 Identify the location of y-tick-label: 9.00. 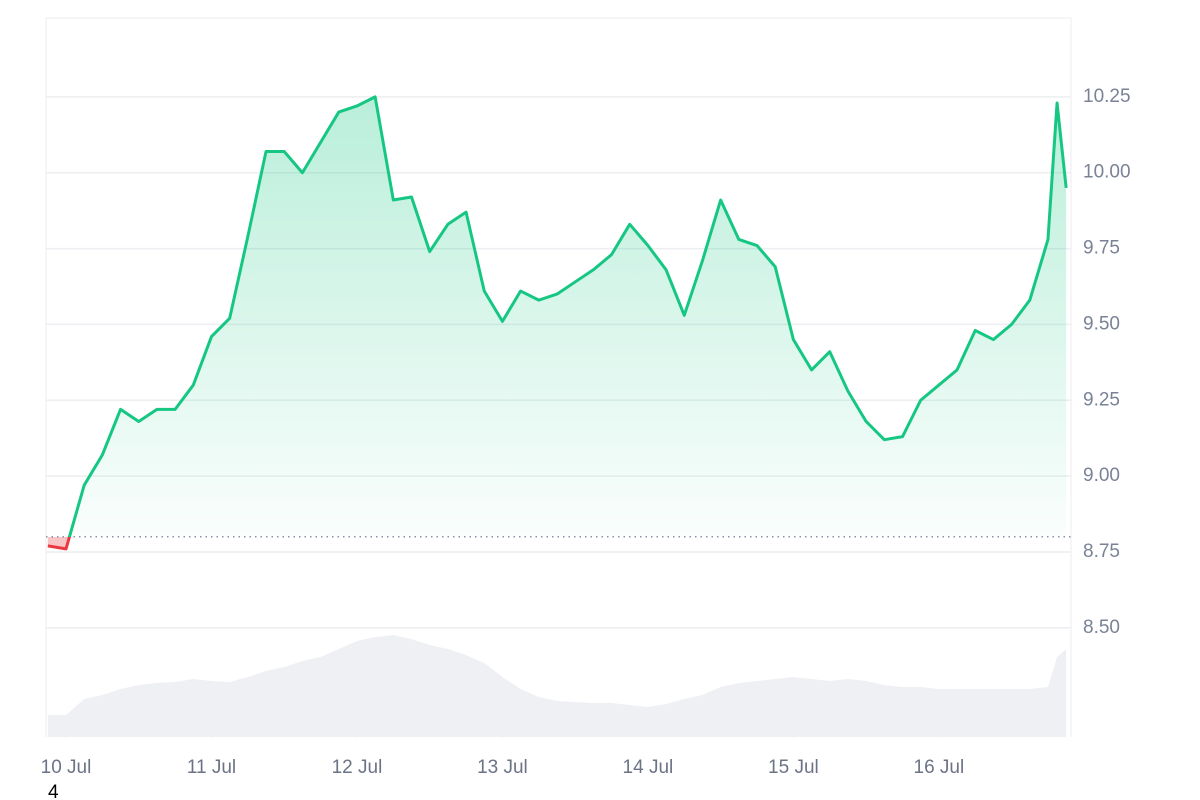
(1101, 475).